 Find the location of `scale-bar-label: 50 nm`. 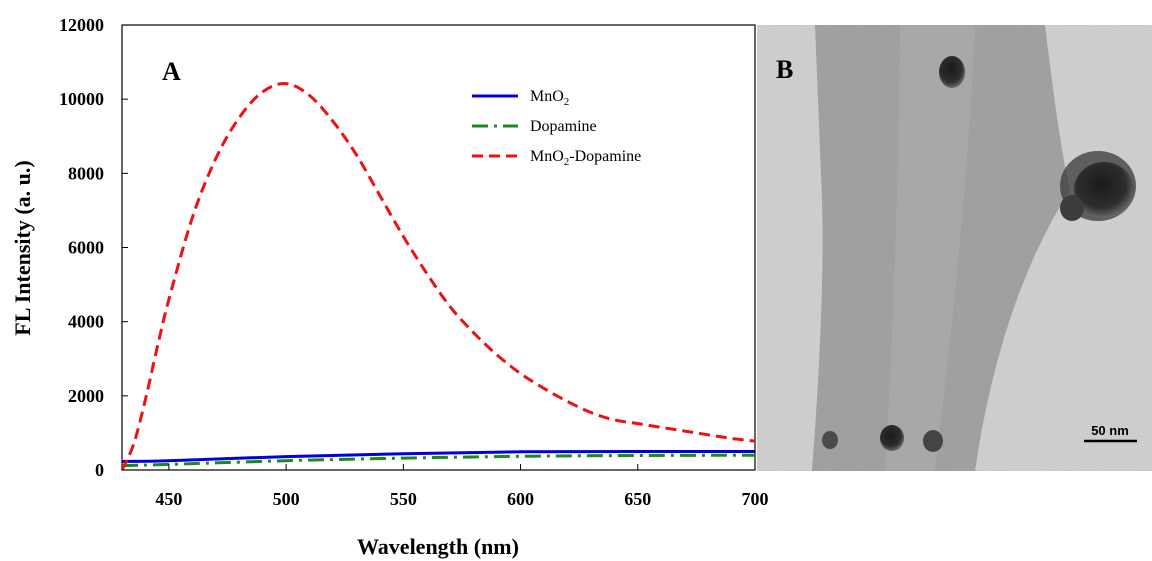

scale-bar-label: 50 nm is located at coordinates (1110, 430).